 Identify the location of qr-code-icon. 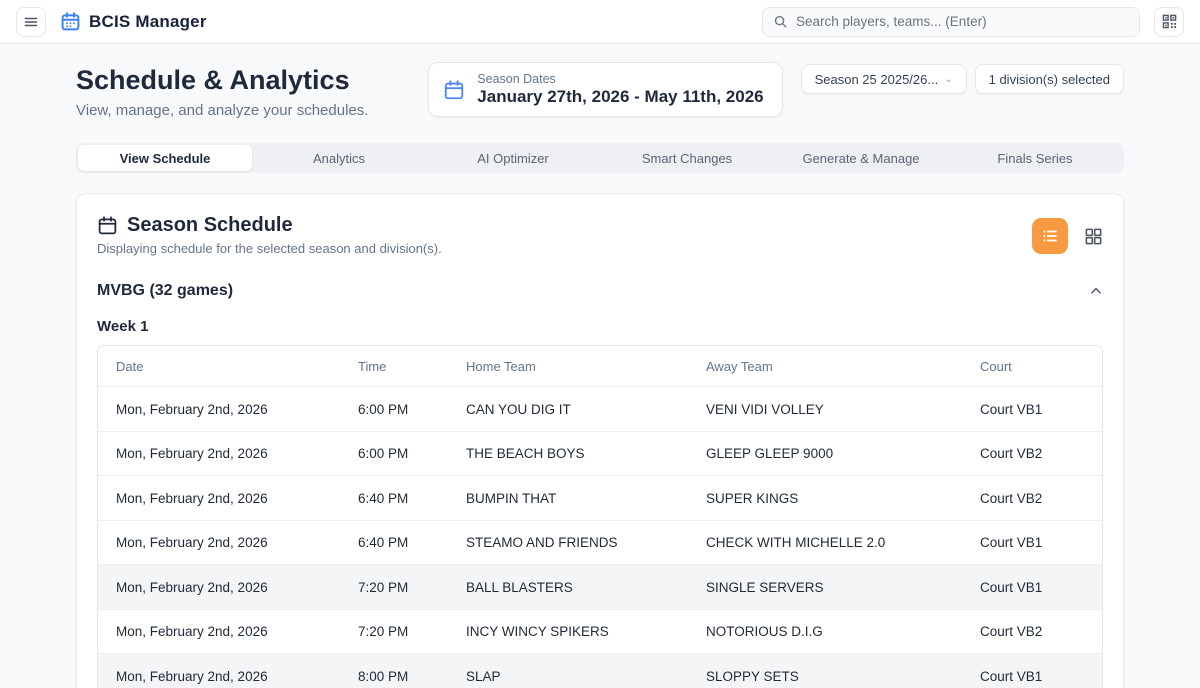
(1169, 21).